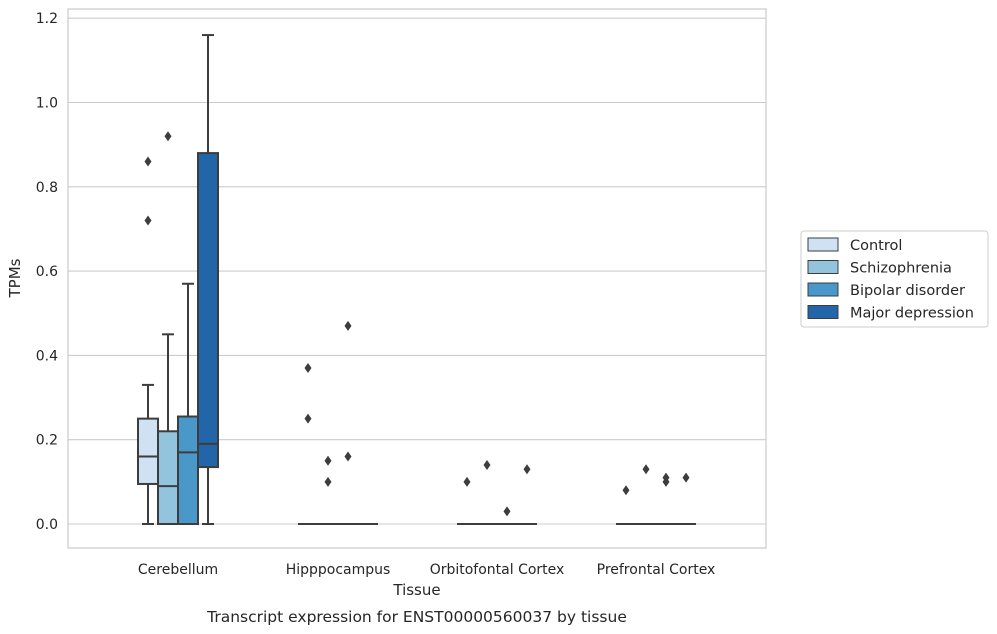 This screenshot has width=997, height=634. I want to click on y-tick-label: 0.0, so click(47, 525).